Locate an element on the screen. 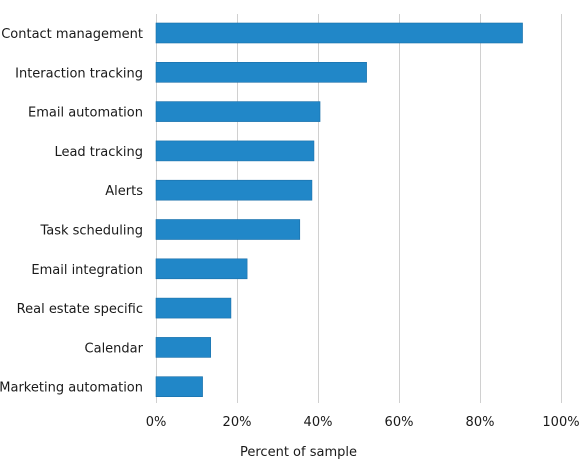 The height and width of the screenshot is (474, 580). x-tick-label: 80% is located at coordinates (480, 422).